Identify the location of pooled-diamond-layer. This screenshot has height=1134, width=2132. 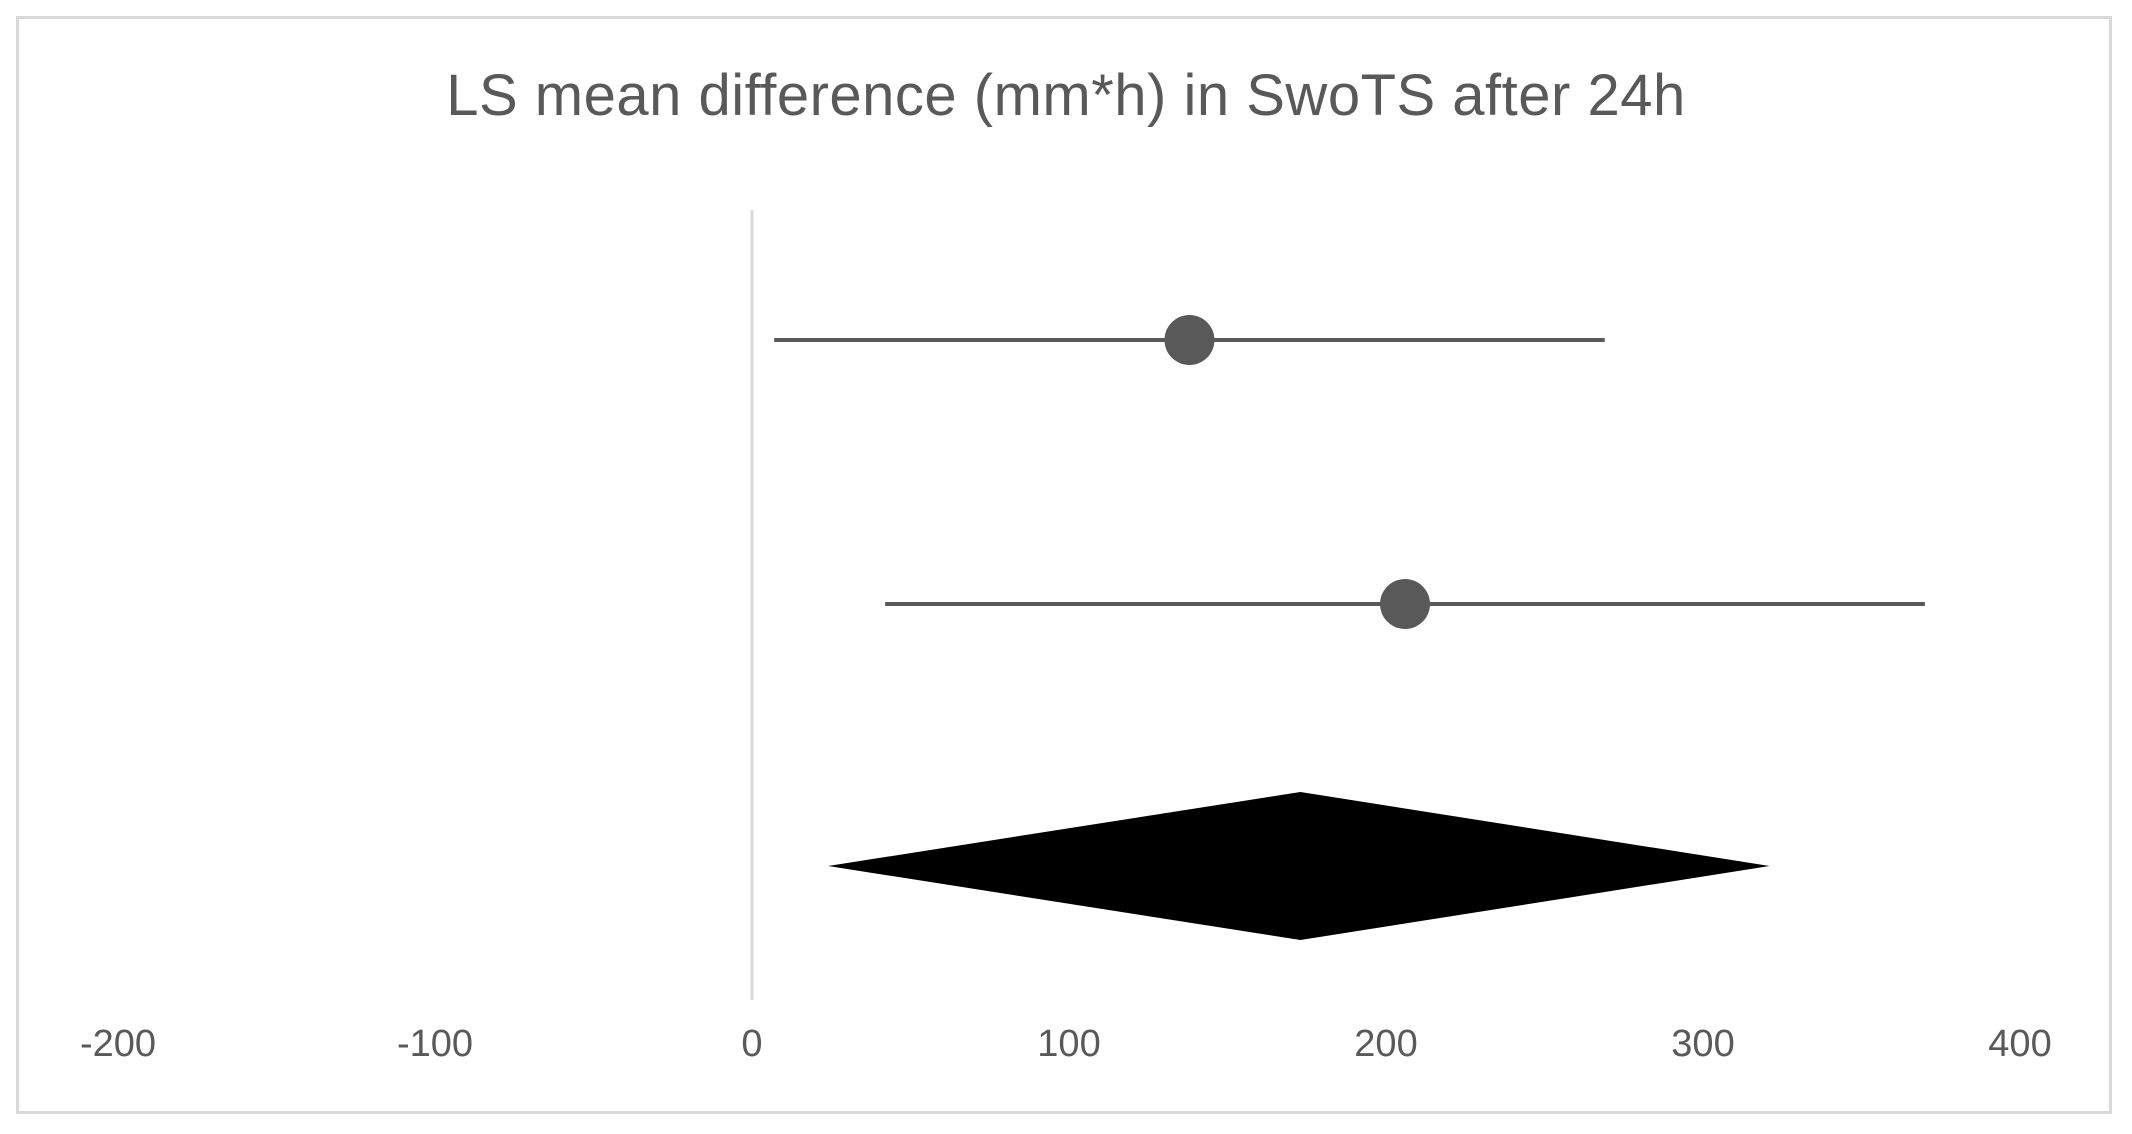
(1299, 866).